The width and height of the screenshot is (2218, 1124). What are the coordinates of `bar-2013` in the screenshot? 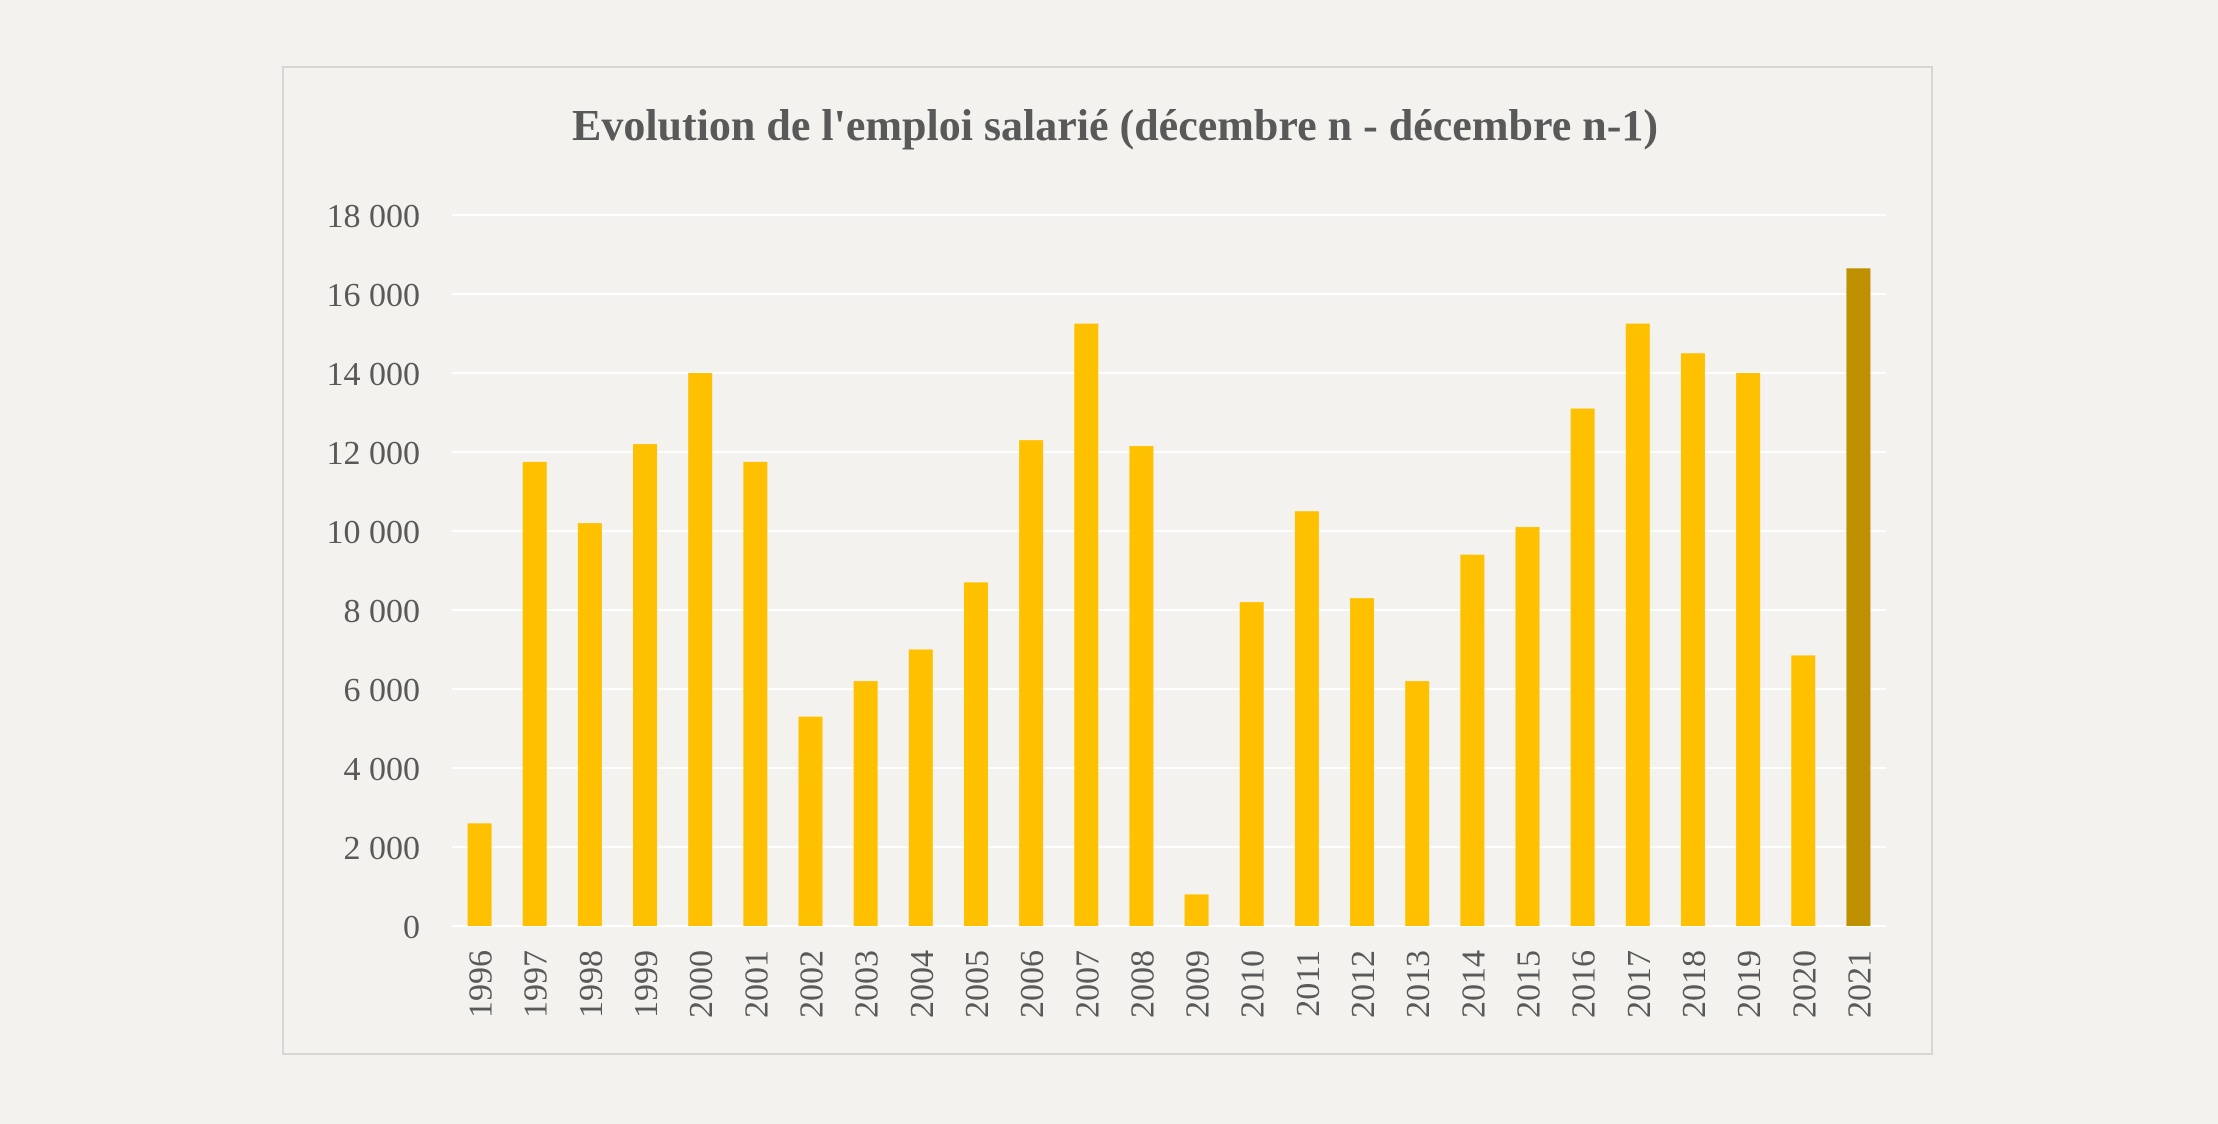 It's located at (1417, 803).